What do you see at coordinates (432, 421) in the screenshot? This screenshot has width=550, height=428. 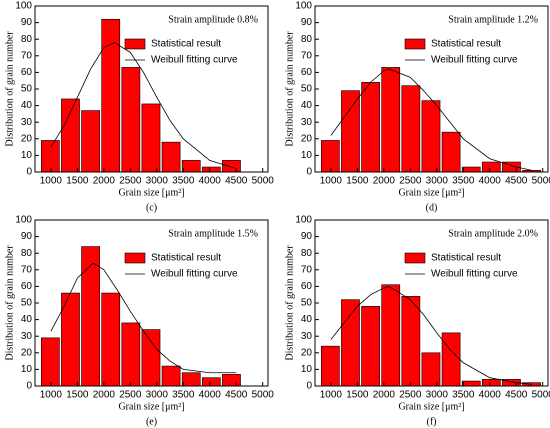 I see `caption: (f)` at bounding box center [432, 421].